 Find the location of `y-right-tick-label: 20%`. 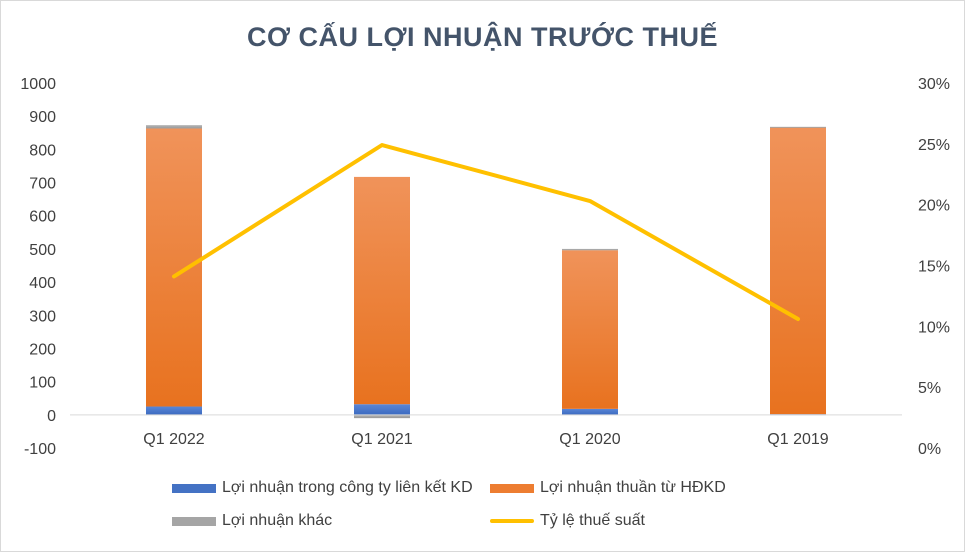

y-right-tick-label: 20% is located at coordinates (934, 206).